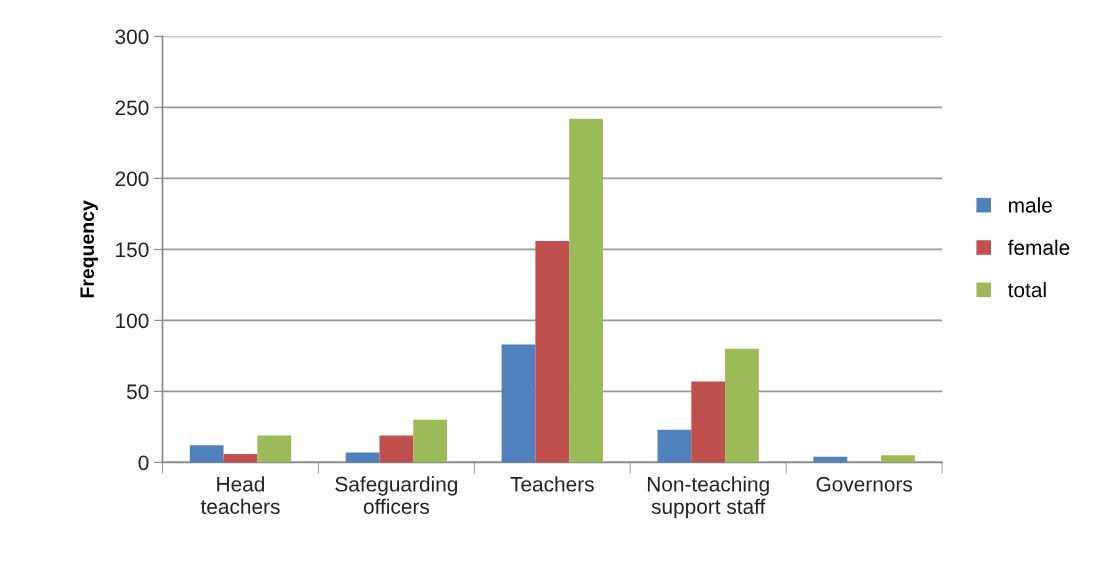 This screenshot has width=1098, height=578. I want to click on x-tick-label: Head teachers, so click(240, 495).